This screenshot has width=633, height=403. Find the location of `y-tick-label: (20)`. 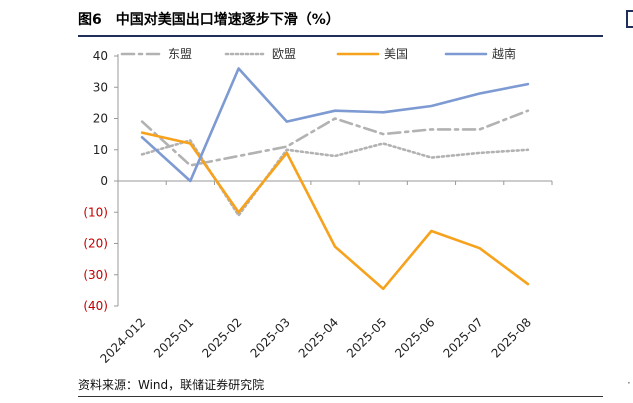

y-tick-label: (20) is located at coordinates (95, 244).